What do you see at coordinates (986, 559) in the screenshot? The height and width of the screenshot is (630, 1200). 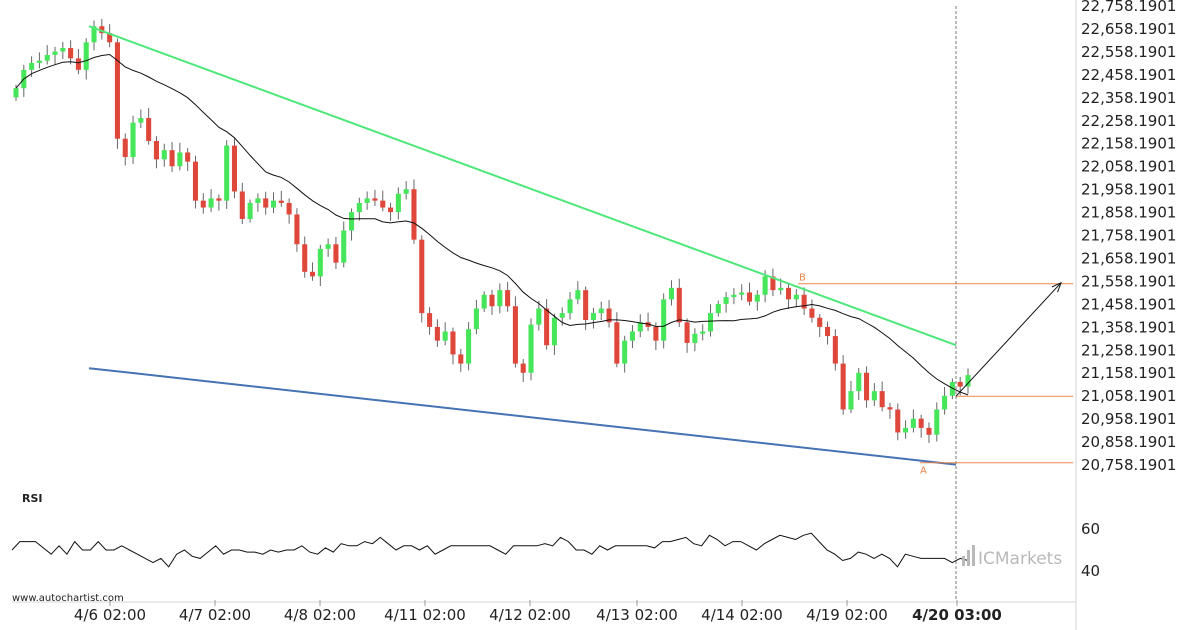 I see `brand-prefix: IC` at bounding box center [986, 559].